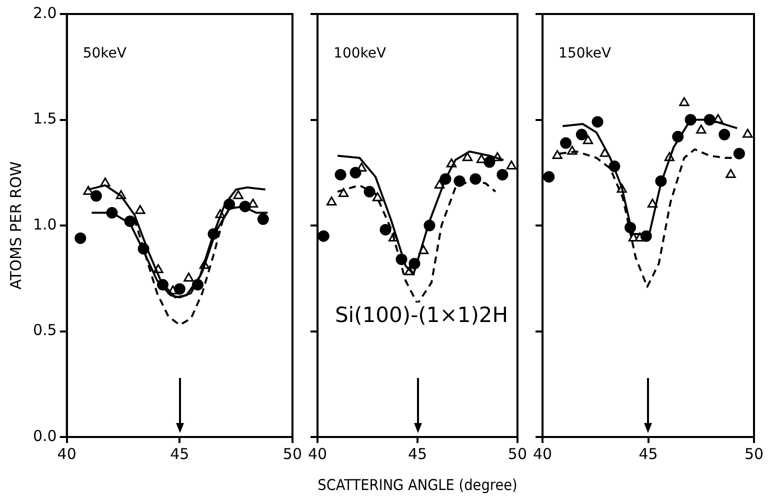  Describe the element at coordinates (44, 435) in the screenshot. I see `y-tick-label: 0.0` at that location.